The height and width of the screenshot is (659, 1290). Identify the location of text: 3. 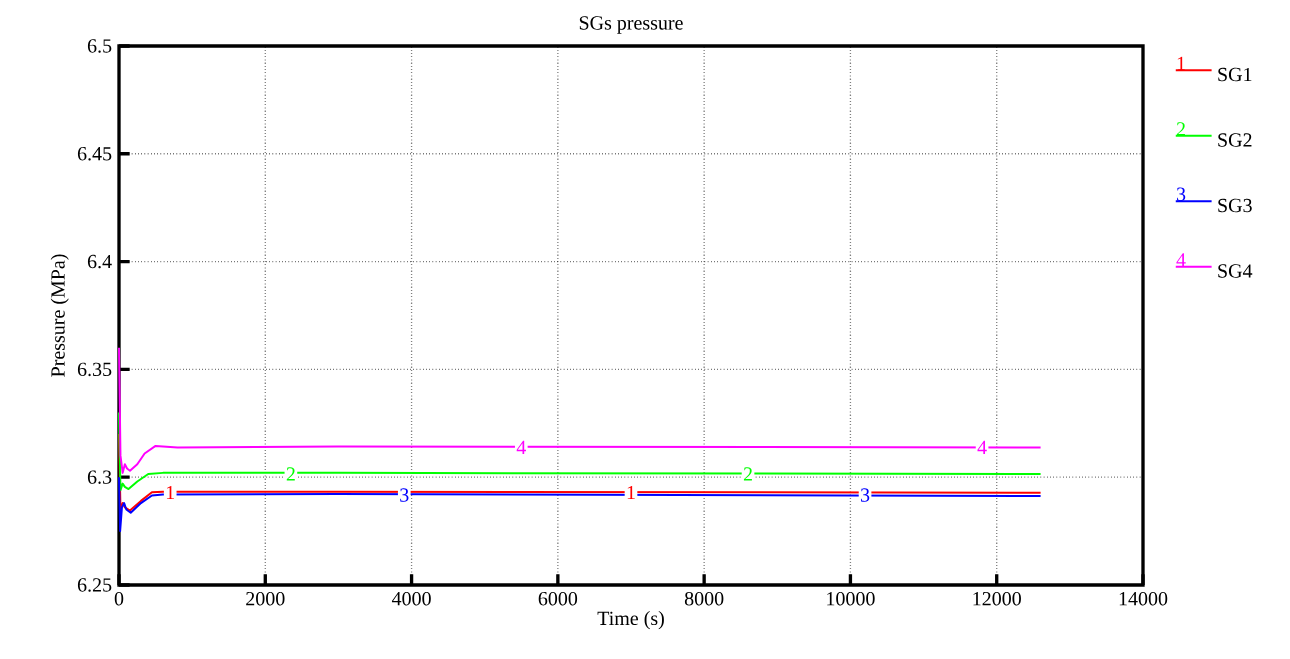
(1181, 194).